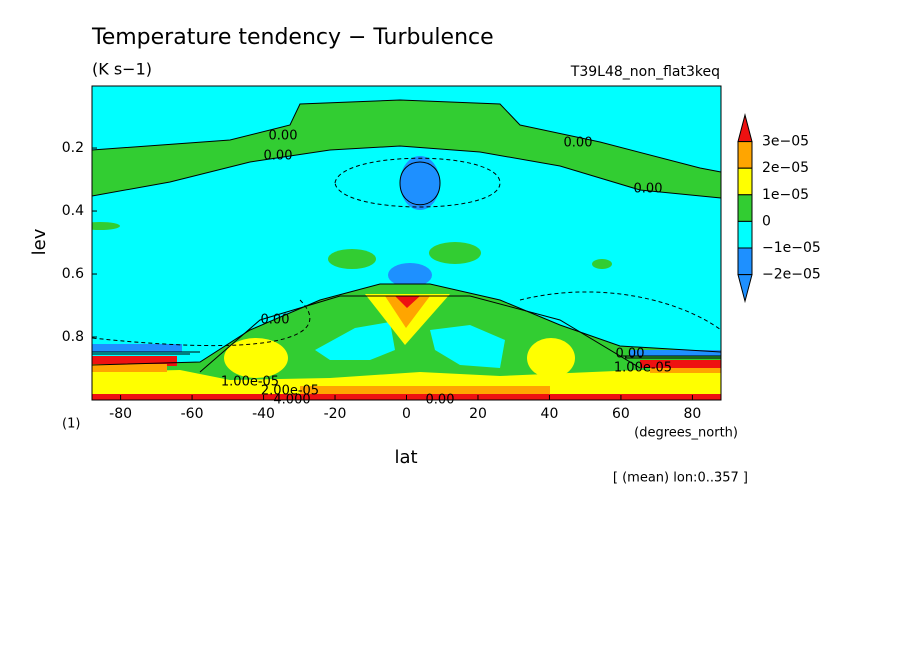 The width and height of the screenshot is (904, 654). What do you see at coordinates (785, 168) in the screenshot?
I see `colorbar-label: 2e−05` at bounding box center [785, 168].